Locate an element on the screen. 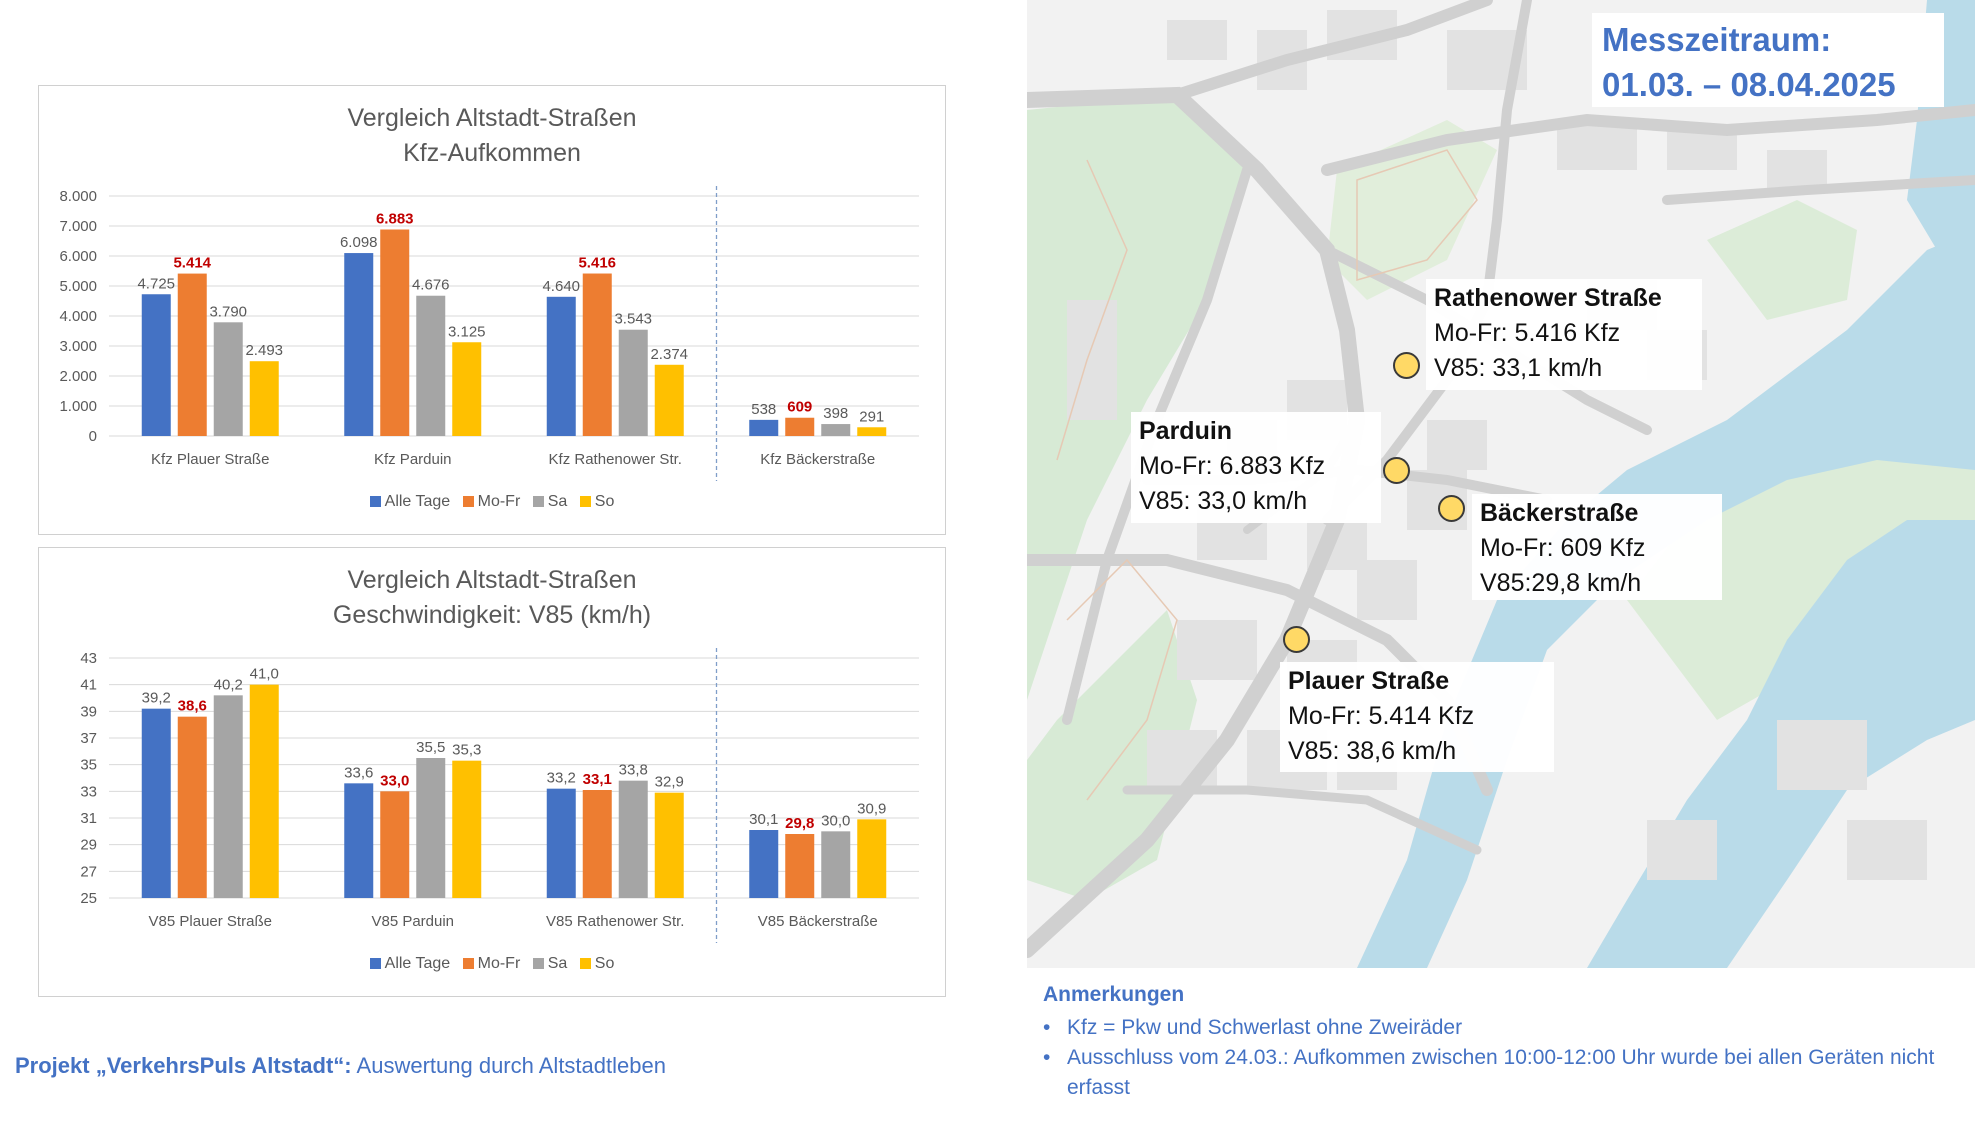 Image resolution: width=1975 pixels, height=1122 pixels. v85-data-label: 41,0 is located at coordinates (264, 674).